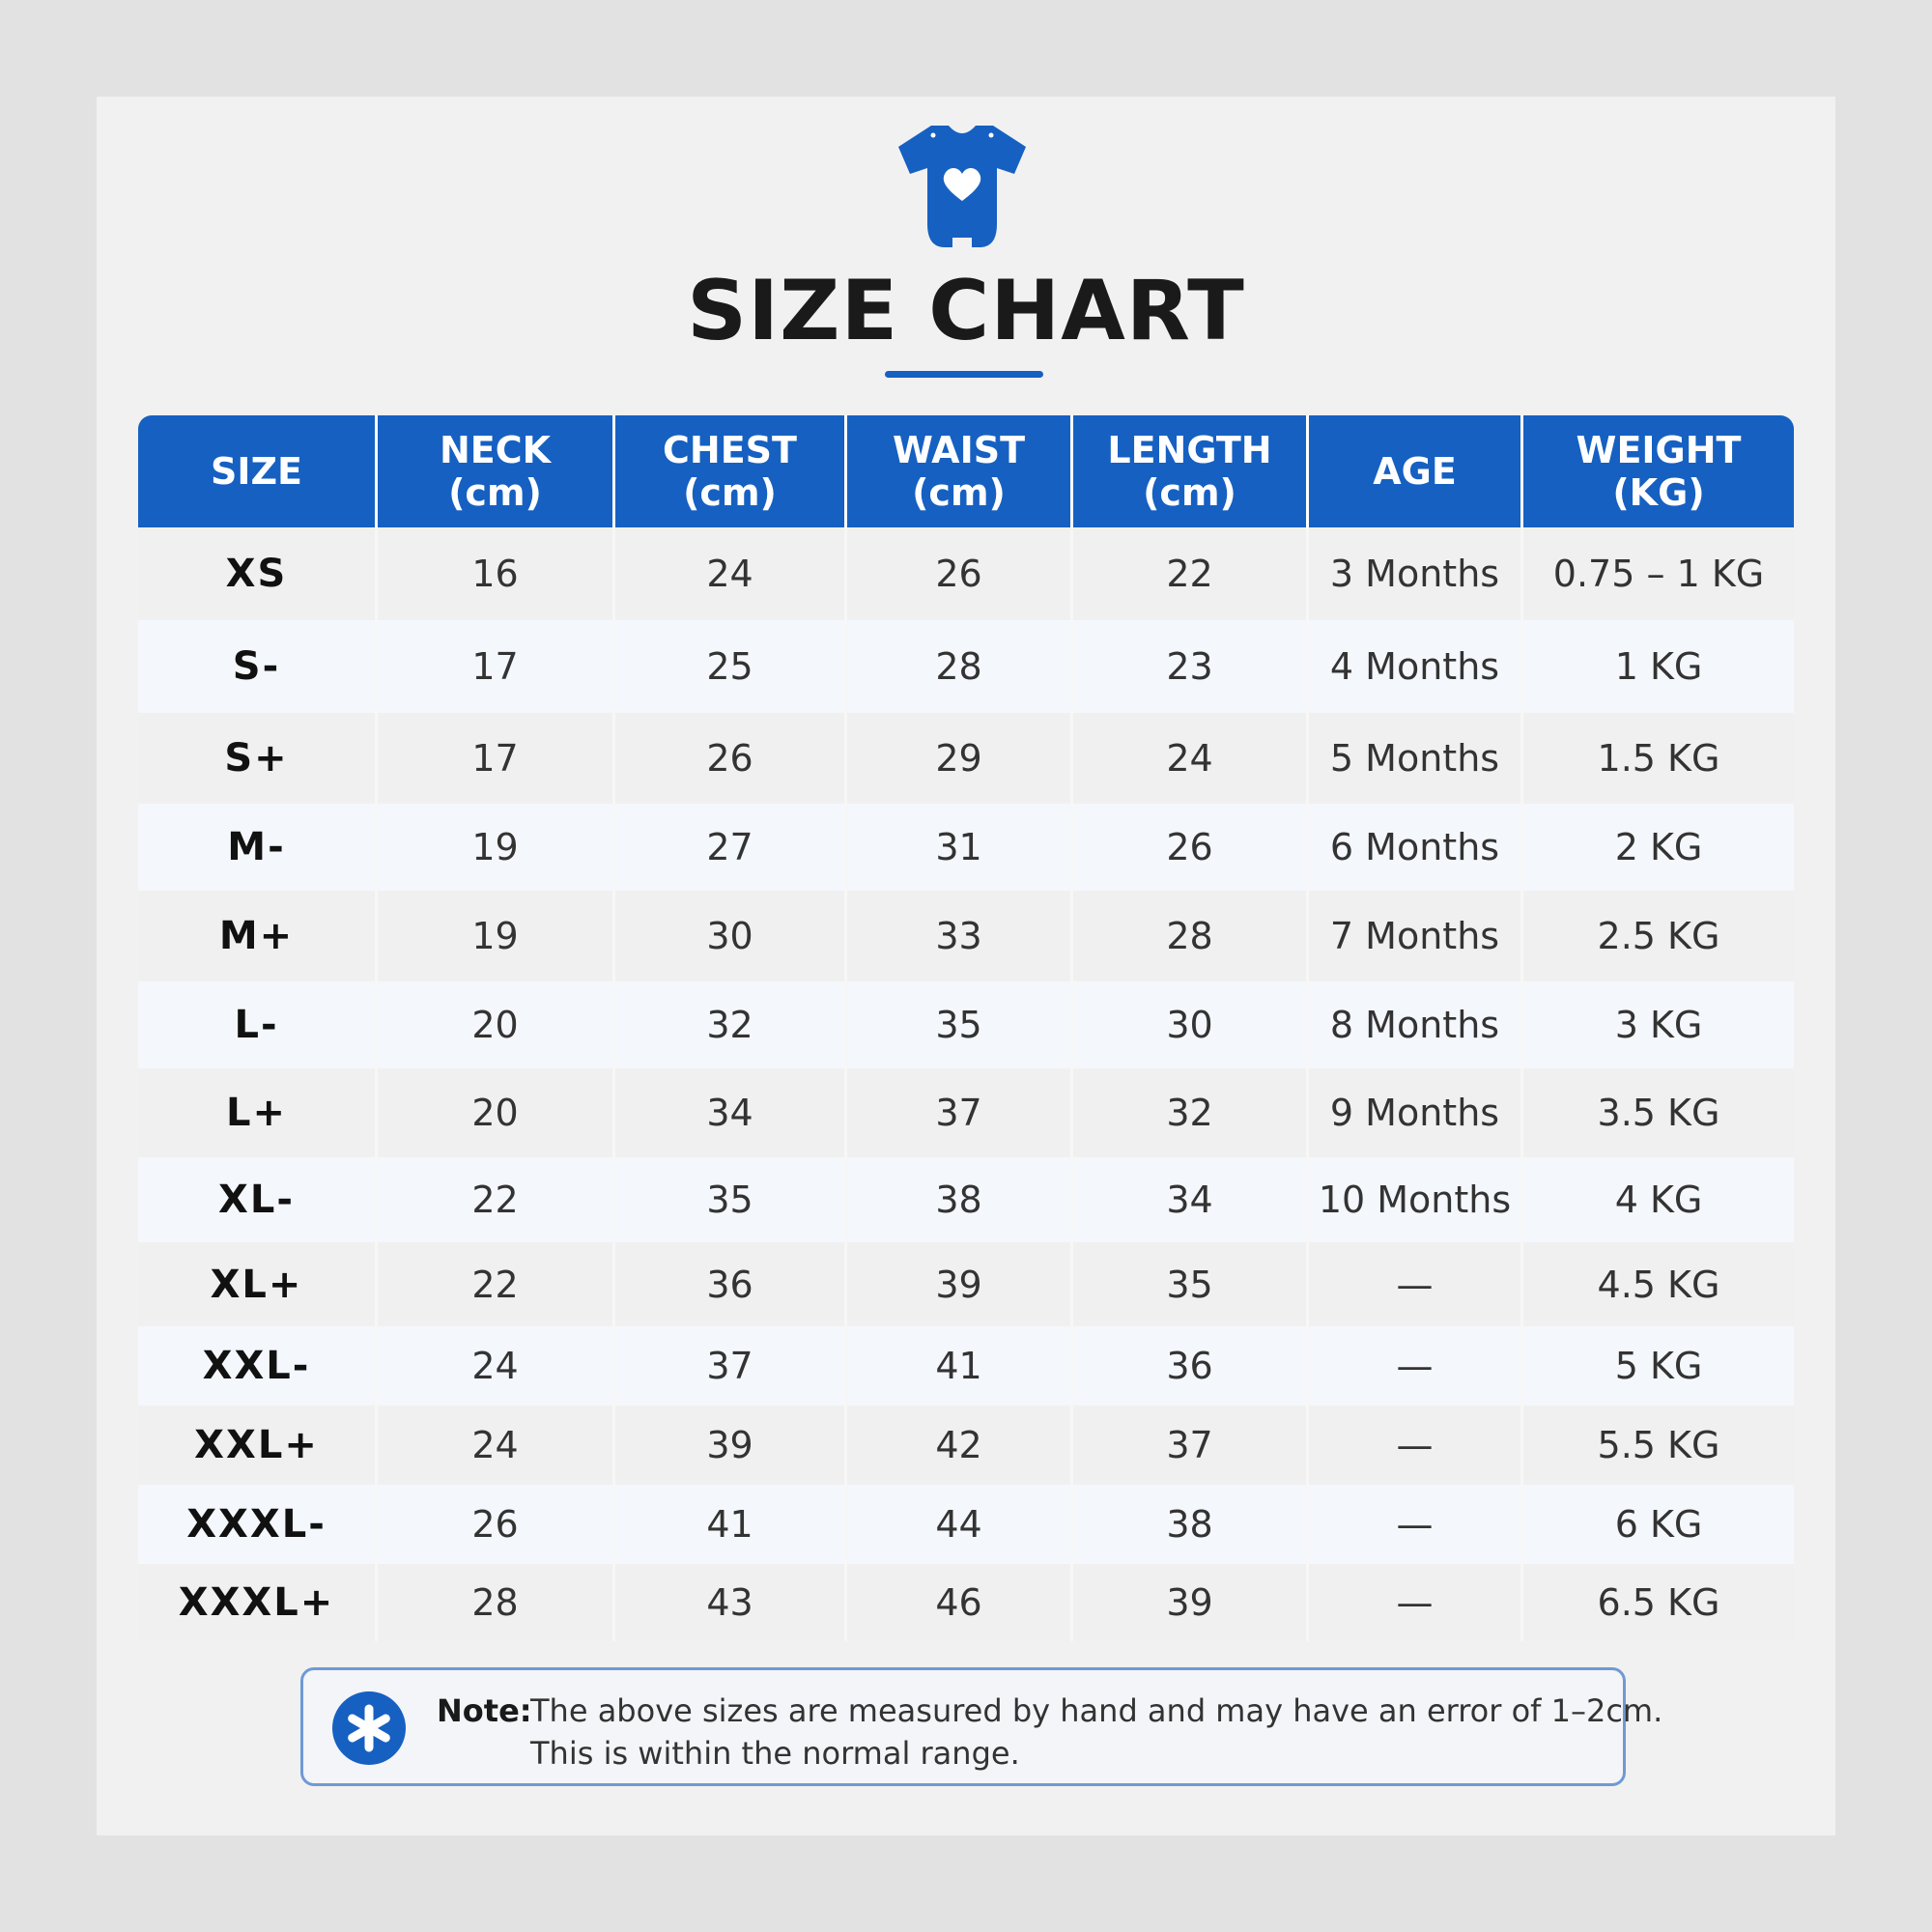  What do you see at coordinates (731, 847) in the screenshot?
I see `chest-cell: 27` at bounding box center [731, 847].